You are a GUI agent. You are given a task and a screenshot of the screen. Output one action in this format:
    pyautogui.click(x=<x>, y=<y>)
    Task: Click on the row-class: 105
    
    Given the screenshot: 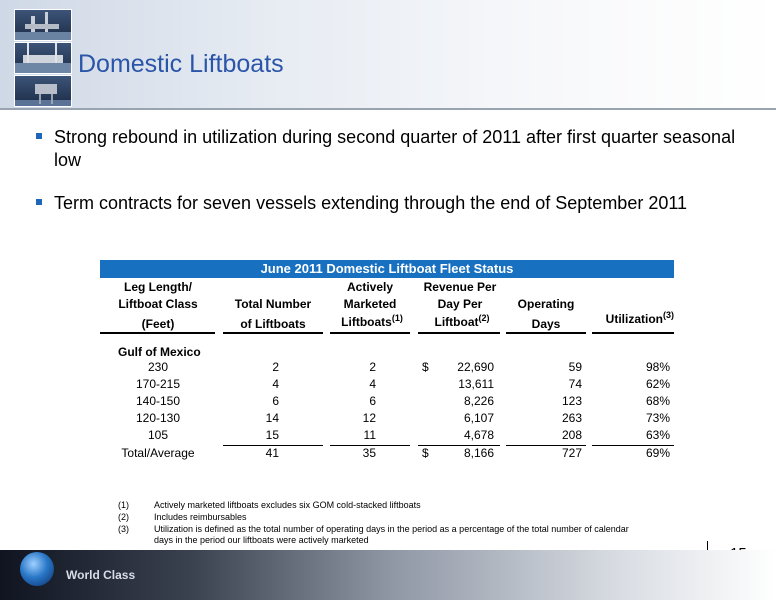 What is the action you would take?
    pyautogui.click(x=158, y=435)
    